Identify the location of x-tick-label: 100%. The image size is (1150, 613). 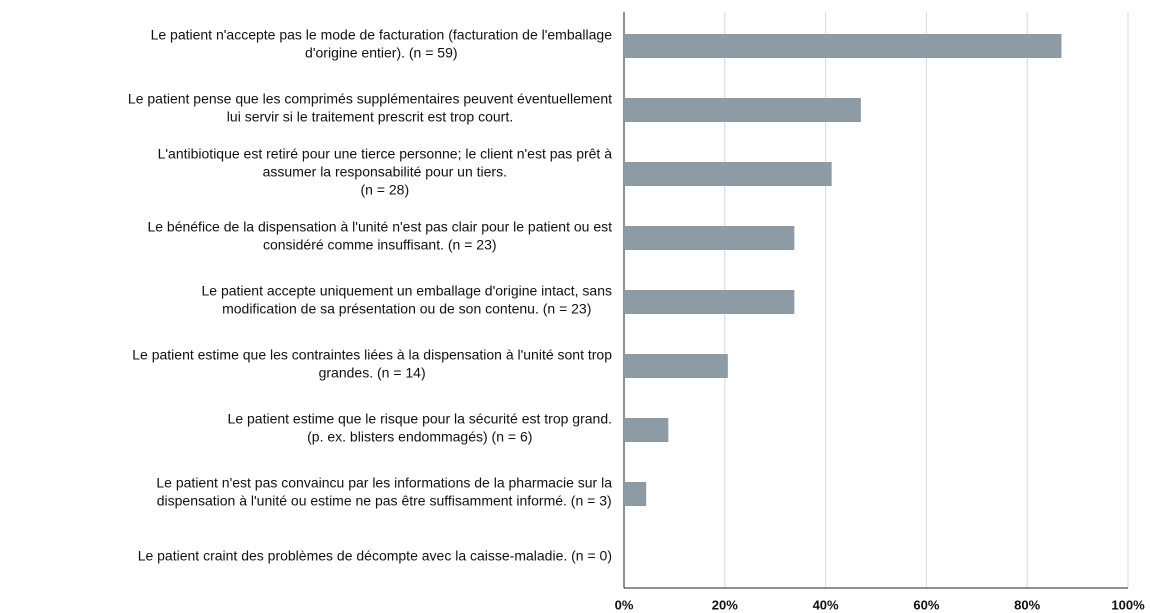
(1128, 604).